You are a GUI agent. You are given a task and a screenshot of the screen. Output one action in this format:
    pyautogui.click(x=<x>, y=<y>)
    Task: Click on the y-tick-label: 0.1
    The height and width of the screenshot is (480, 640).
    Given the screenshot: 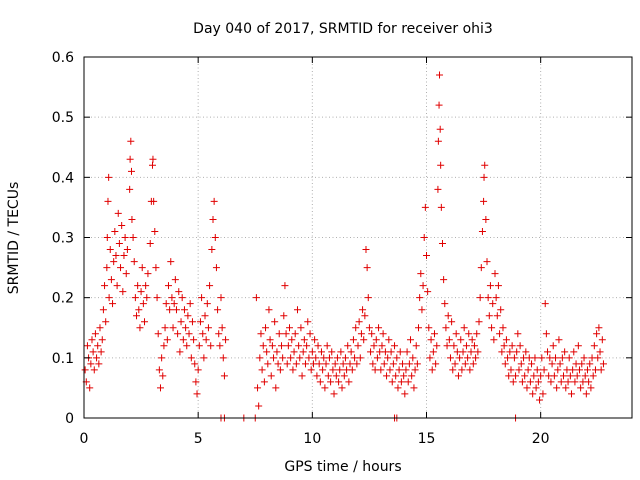 What is the action you would take?
    pyautogui.click(x=63, y=359)
    